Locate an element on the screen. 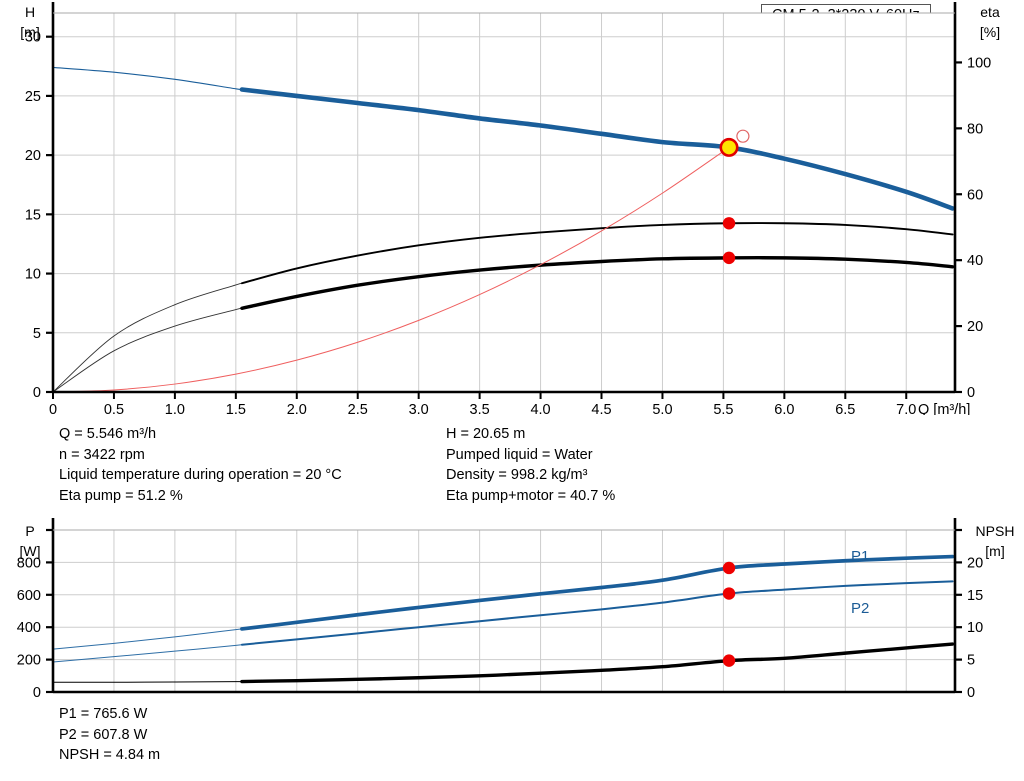 The height and width of the screenshot is (781, 1024). y-left-tick-label: 10 is located at coordinates (33, 275).